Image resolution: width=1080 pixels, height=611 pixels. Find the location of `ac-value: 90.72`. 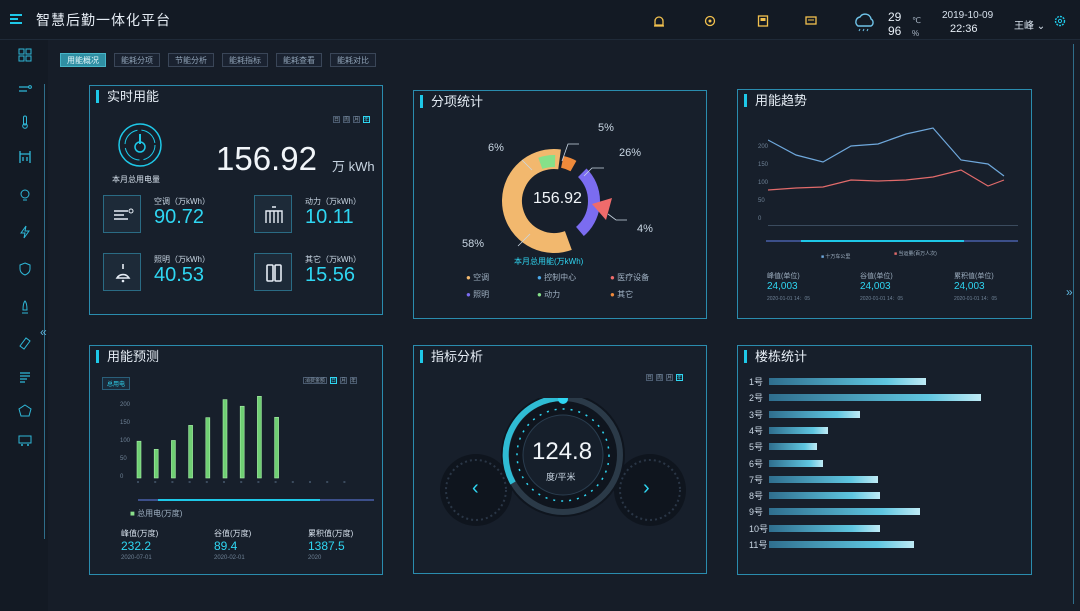

ac-value: 90.72 is located at coordinates (179, 217).